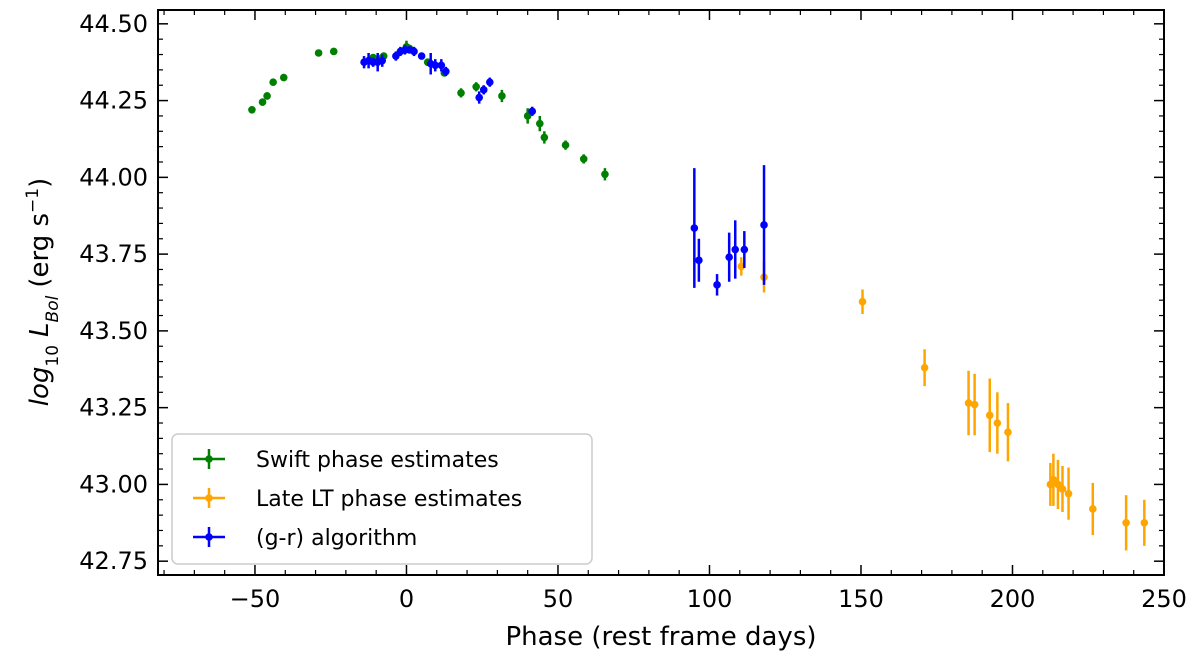 The width and height of the screenshot is (1200, 657). What do you see at coordinates (113, 24) in the screenshot?
I see `y-tick-label: 44.50` at bounding box center [113, 24].